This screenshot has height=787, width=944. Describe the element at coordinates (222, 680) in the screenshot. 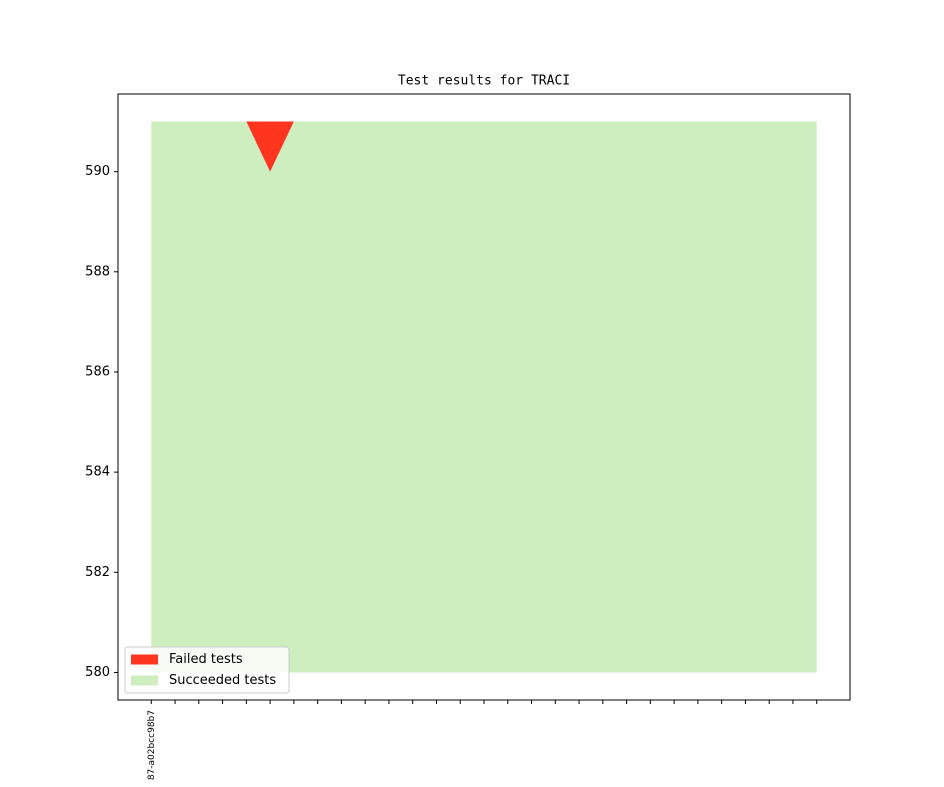

I see `legend-label: Succeeded tests` at that location.